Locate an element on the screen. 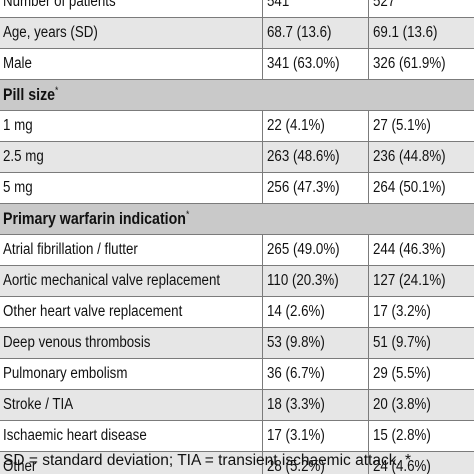 Image resolution: width=474 pixels, height=474 pixels. row-label-cell: Other is located at coordinates (131, 462).